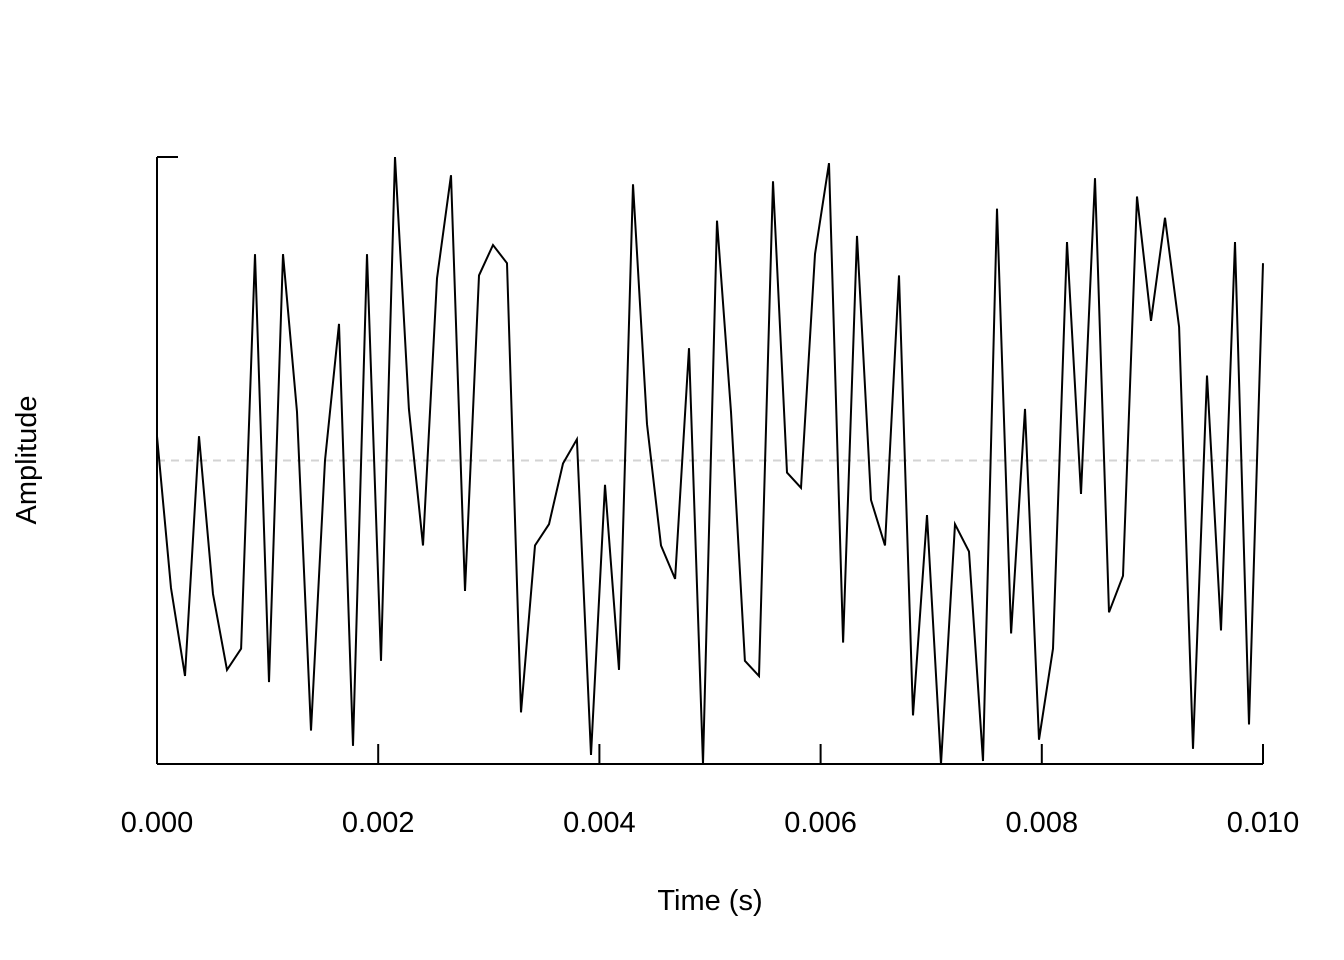 This screenshot has height=960, width=1344. Describe the element at coordinates (820, 823) in the screenshot. I see `x-tick-label: 0.006` at that location.